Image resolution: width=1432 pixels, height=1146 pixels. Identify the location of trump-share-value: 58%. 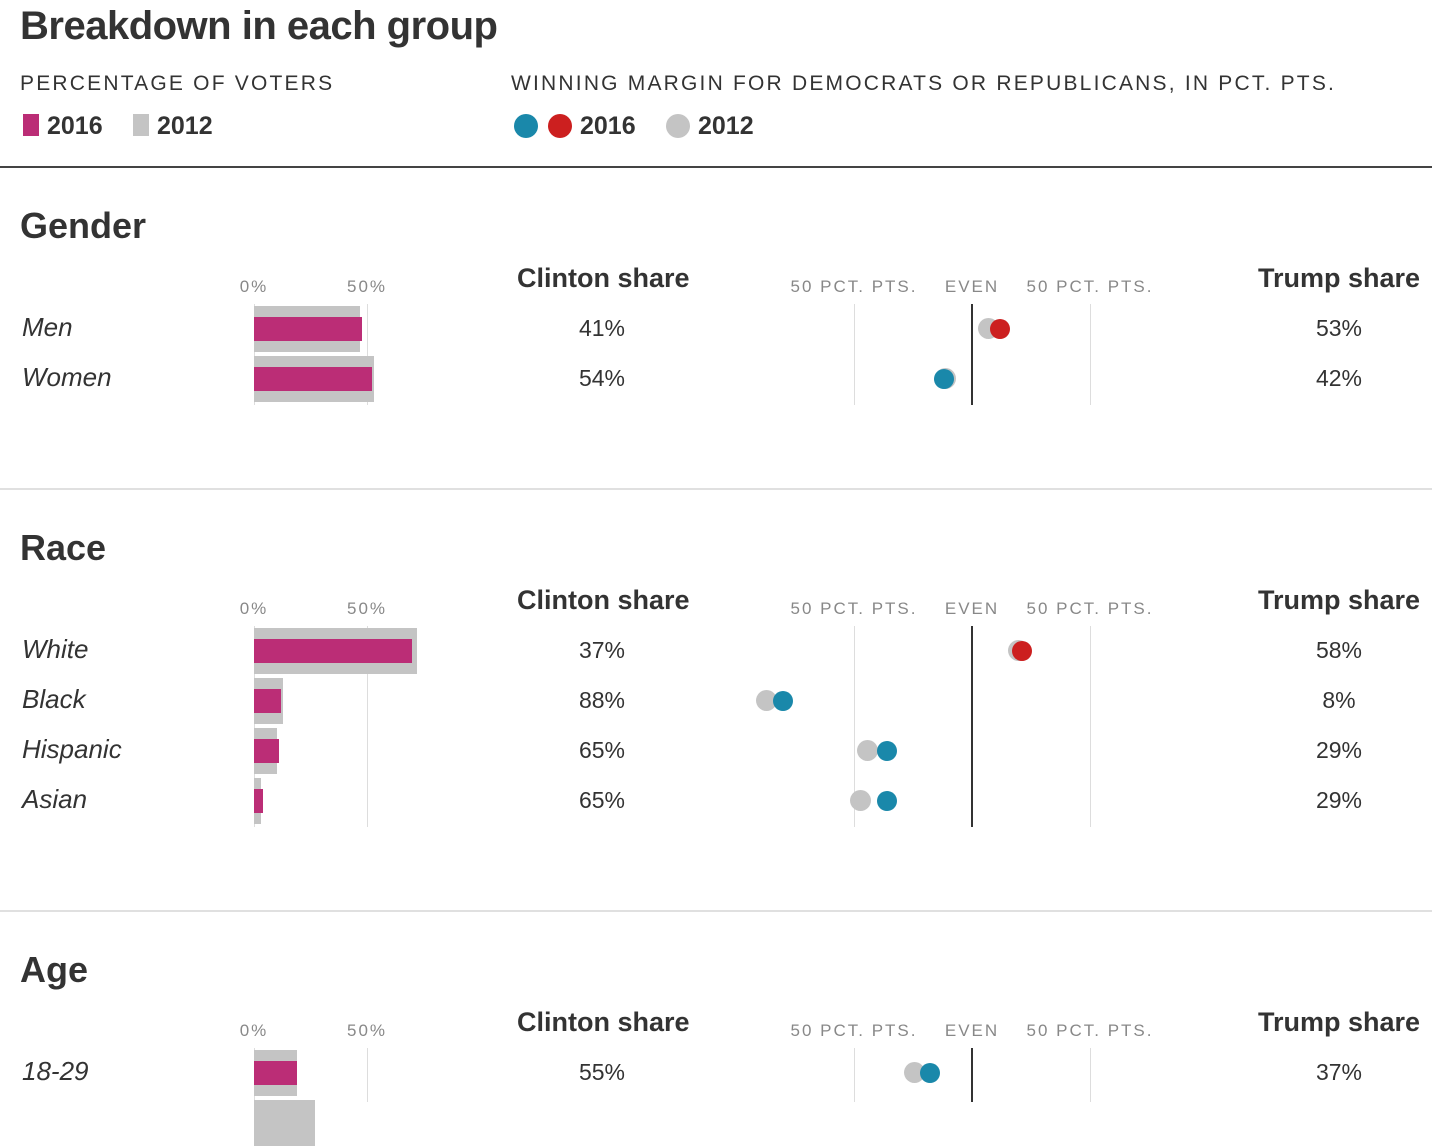
(1339, 650).